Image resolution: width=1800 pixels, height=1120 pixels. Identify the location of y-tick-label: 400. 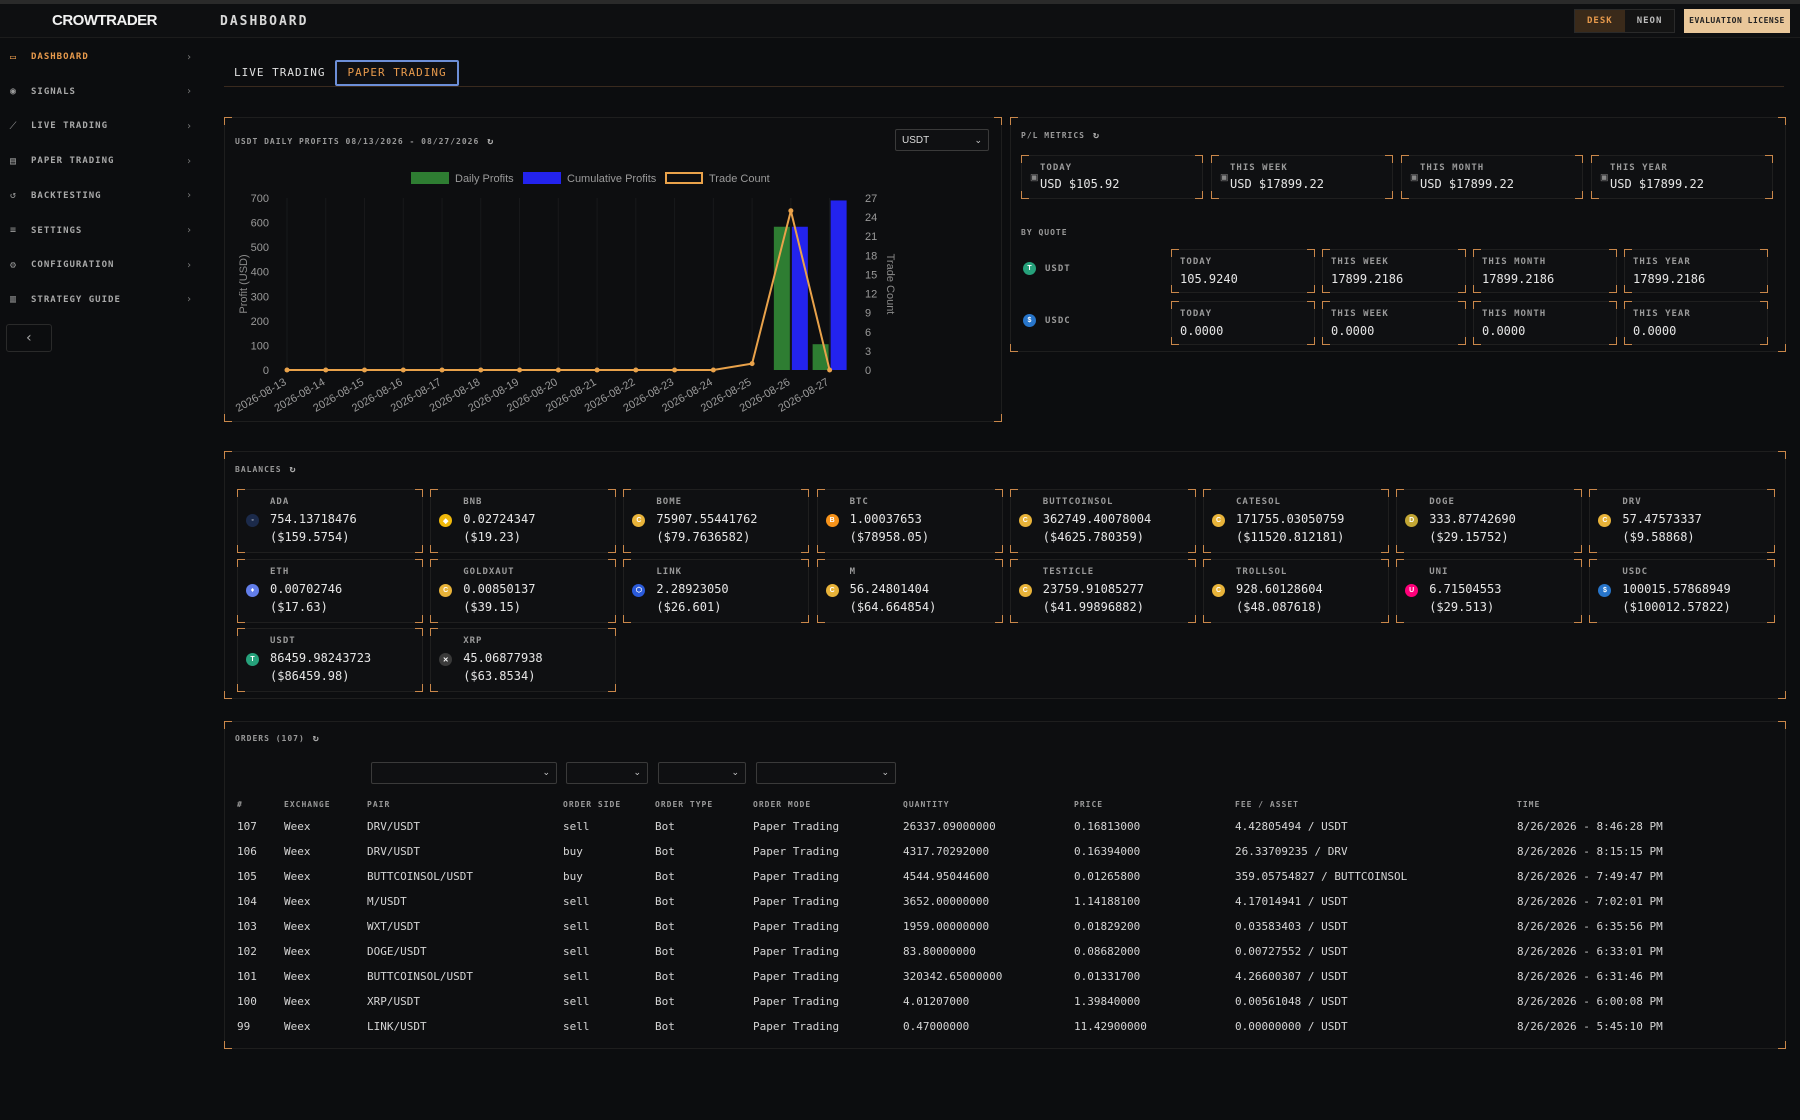
(260, 273).